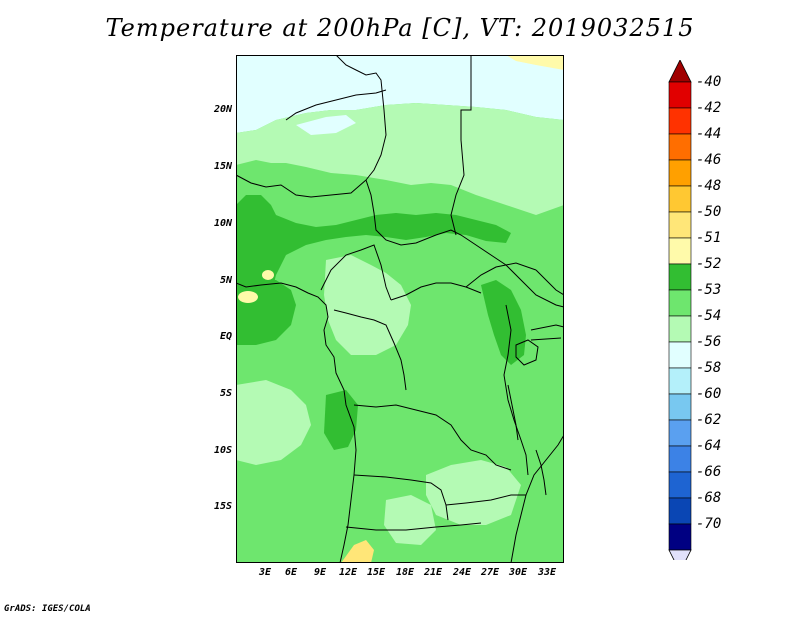  Describe the element at coordinates (367, 305) in the screenshot. I see `field-lightgreen-congo` at that location.